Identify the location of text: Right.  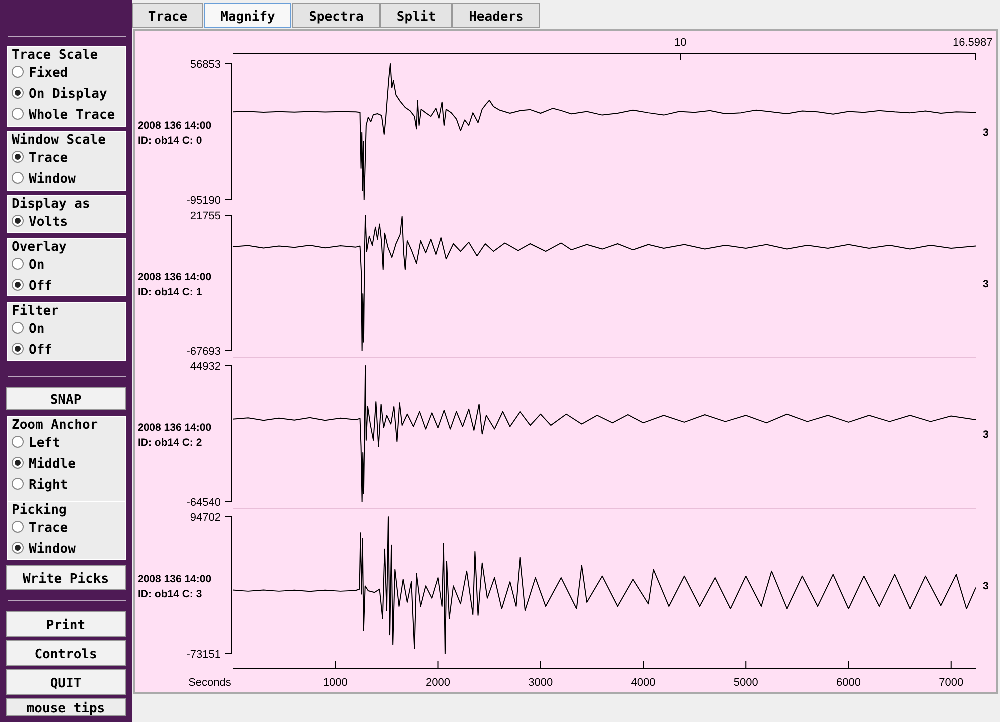
(48, 485).